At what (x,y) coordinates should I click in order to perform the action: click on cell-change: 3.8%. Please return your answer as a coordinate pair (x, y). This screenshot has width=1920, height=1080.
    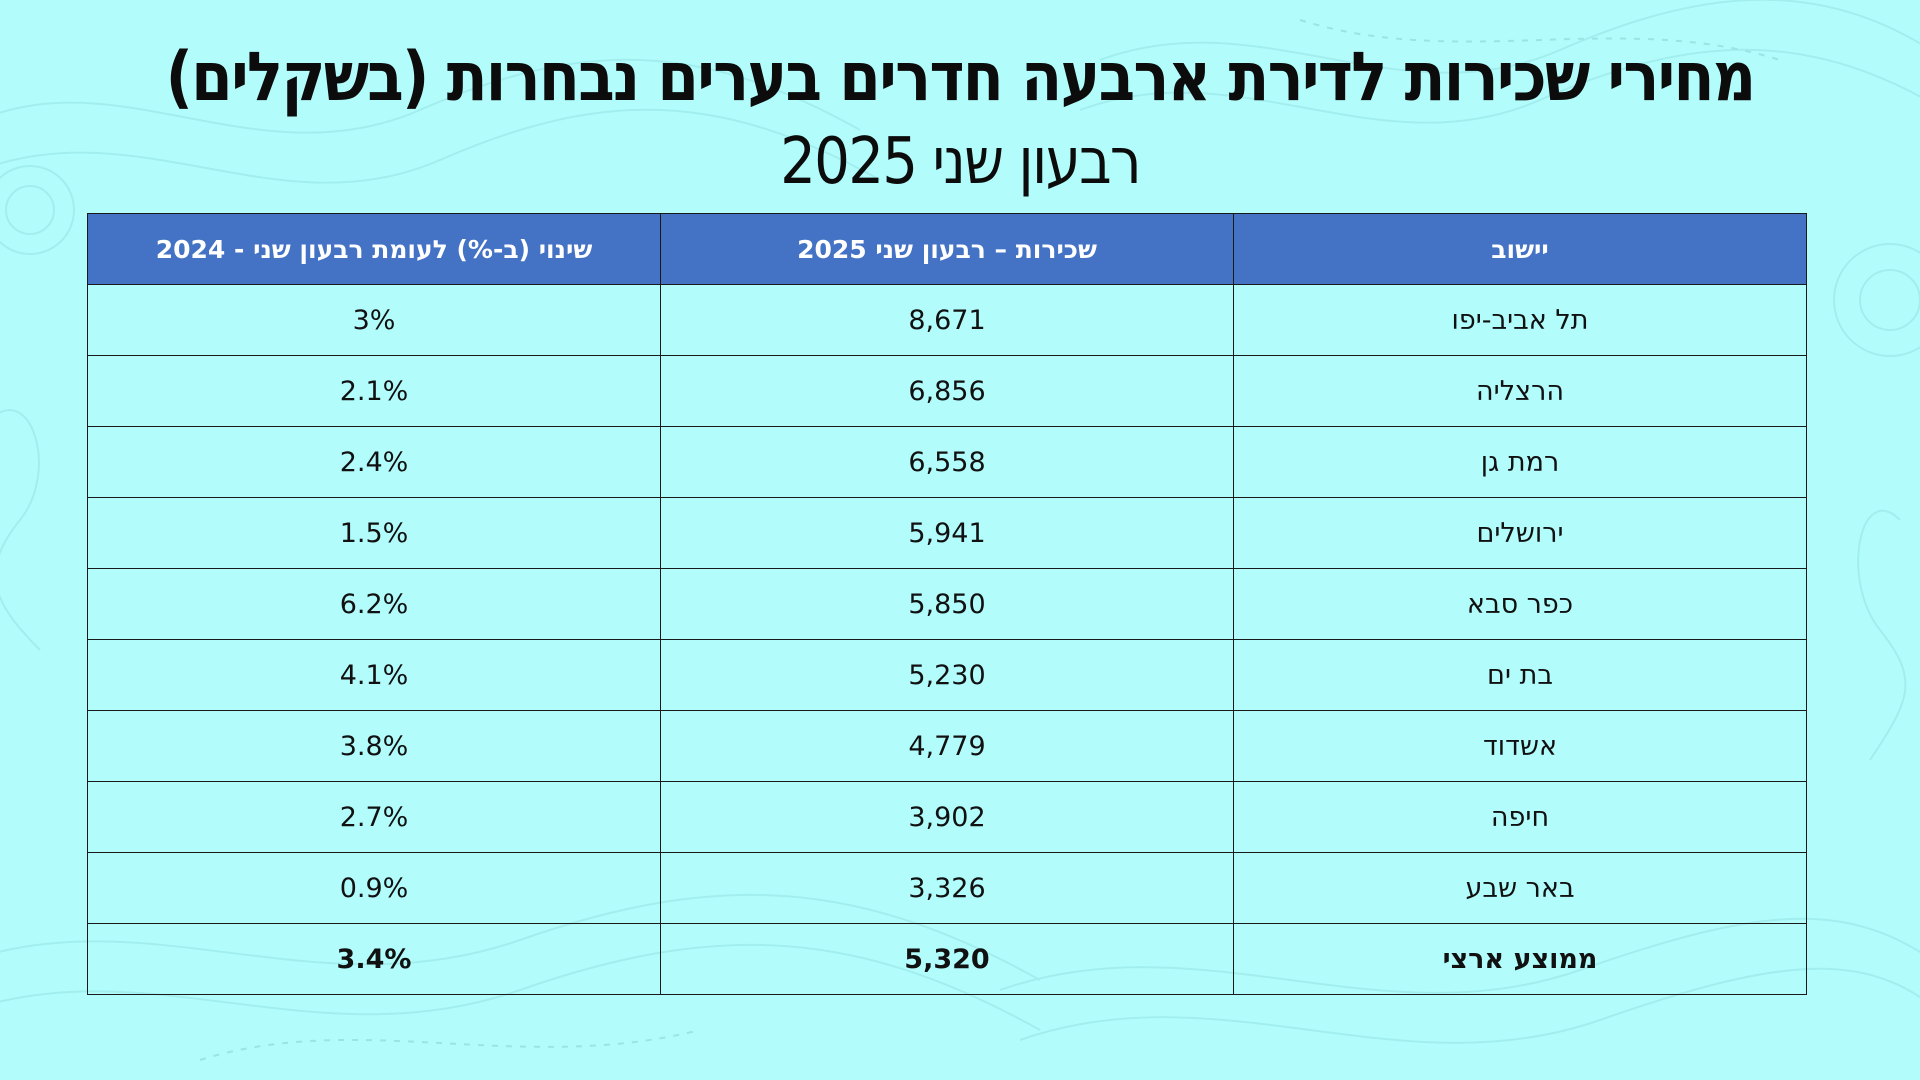
    Looking at the image, I should click on (374, 746).